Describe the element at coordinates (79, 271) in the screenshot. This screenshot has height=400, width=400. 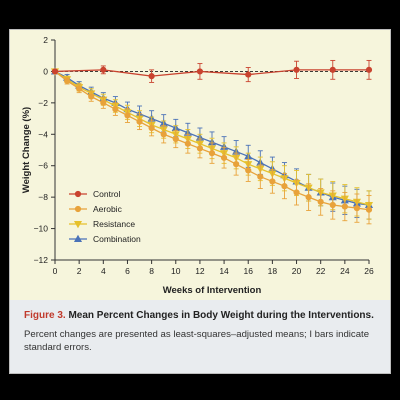
I see `x-tick-label: 2` at that location.